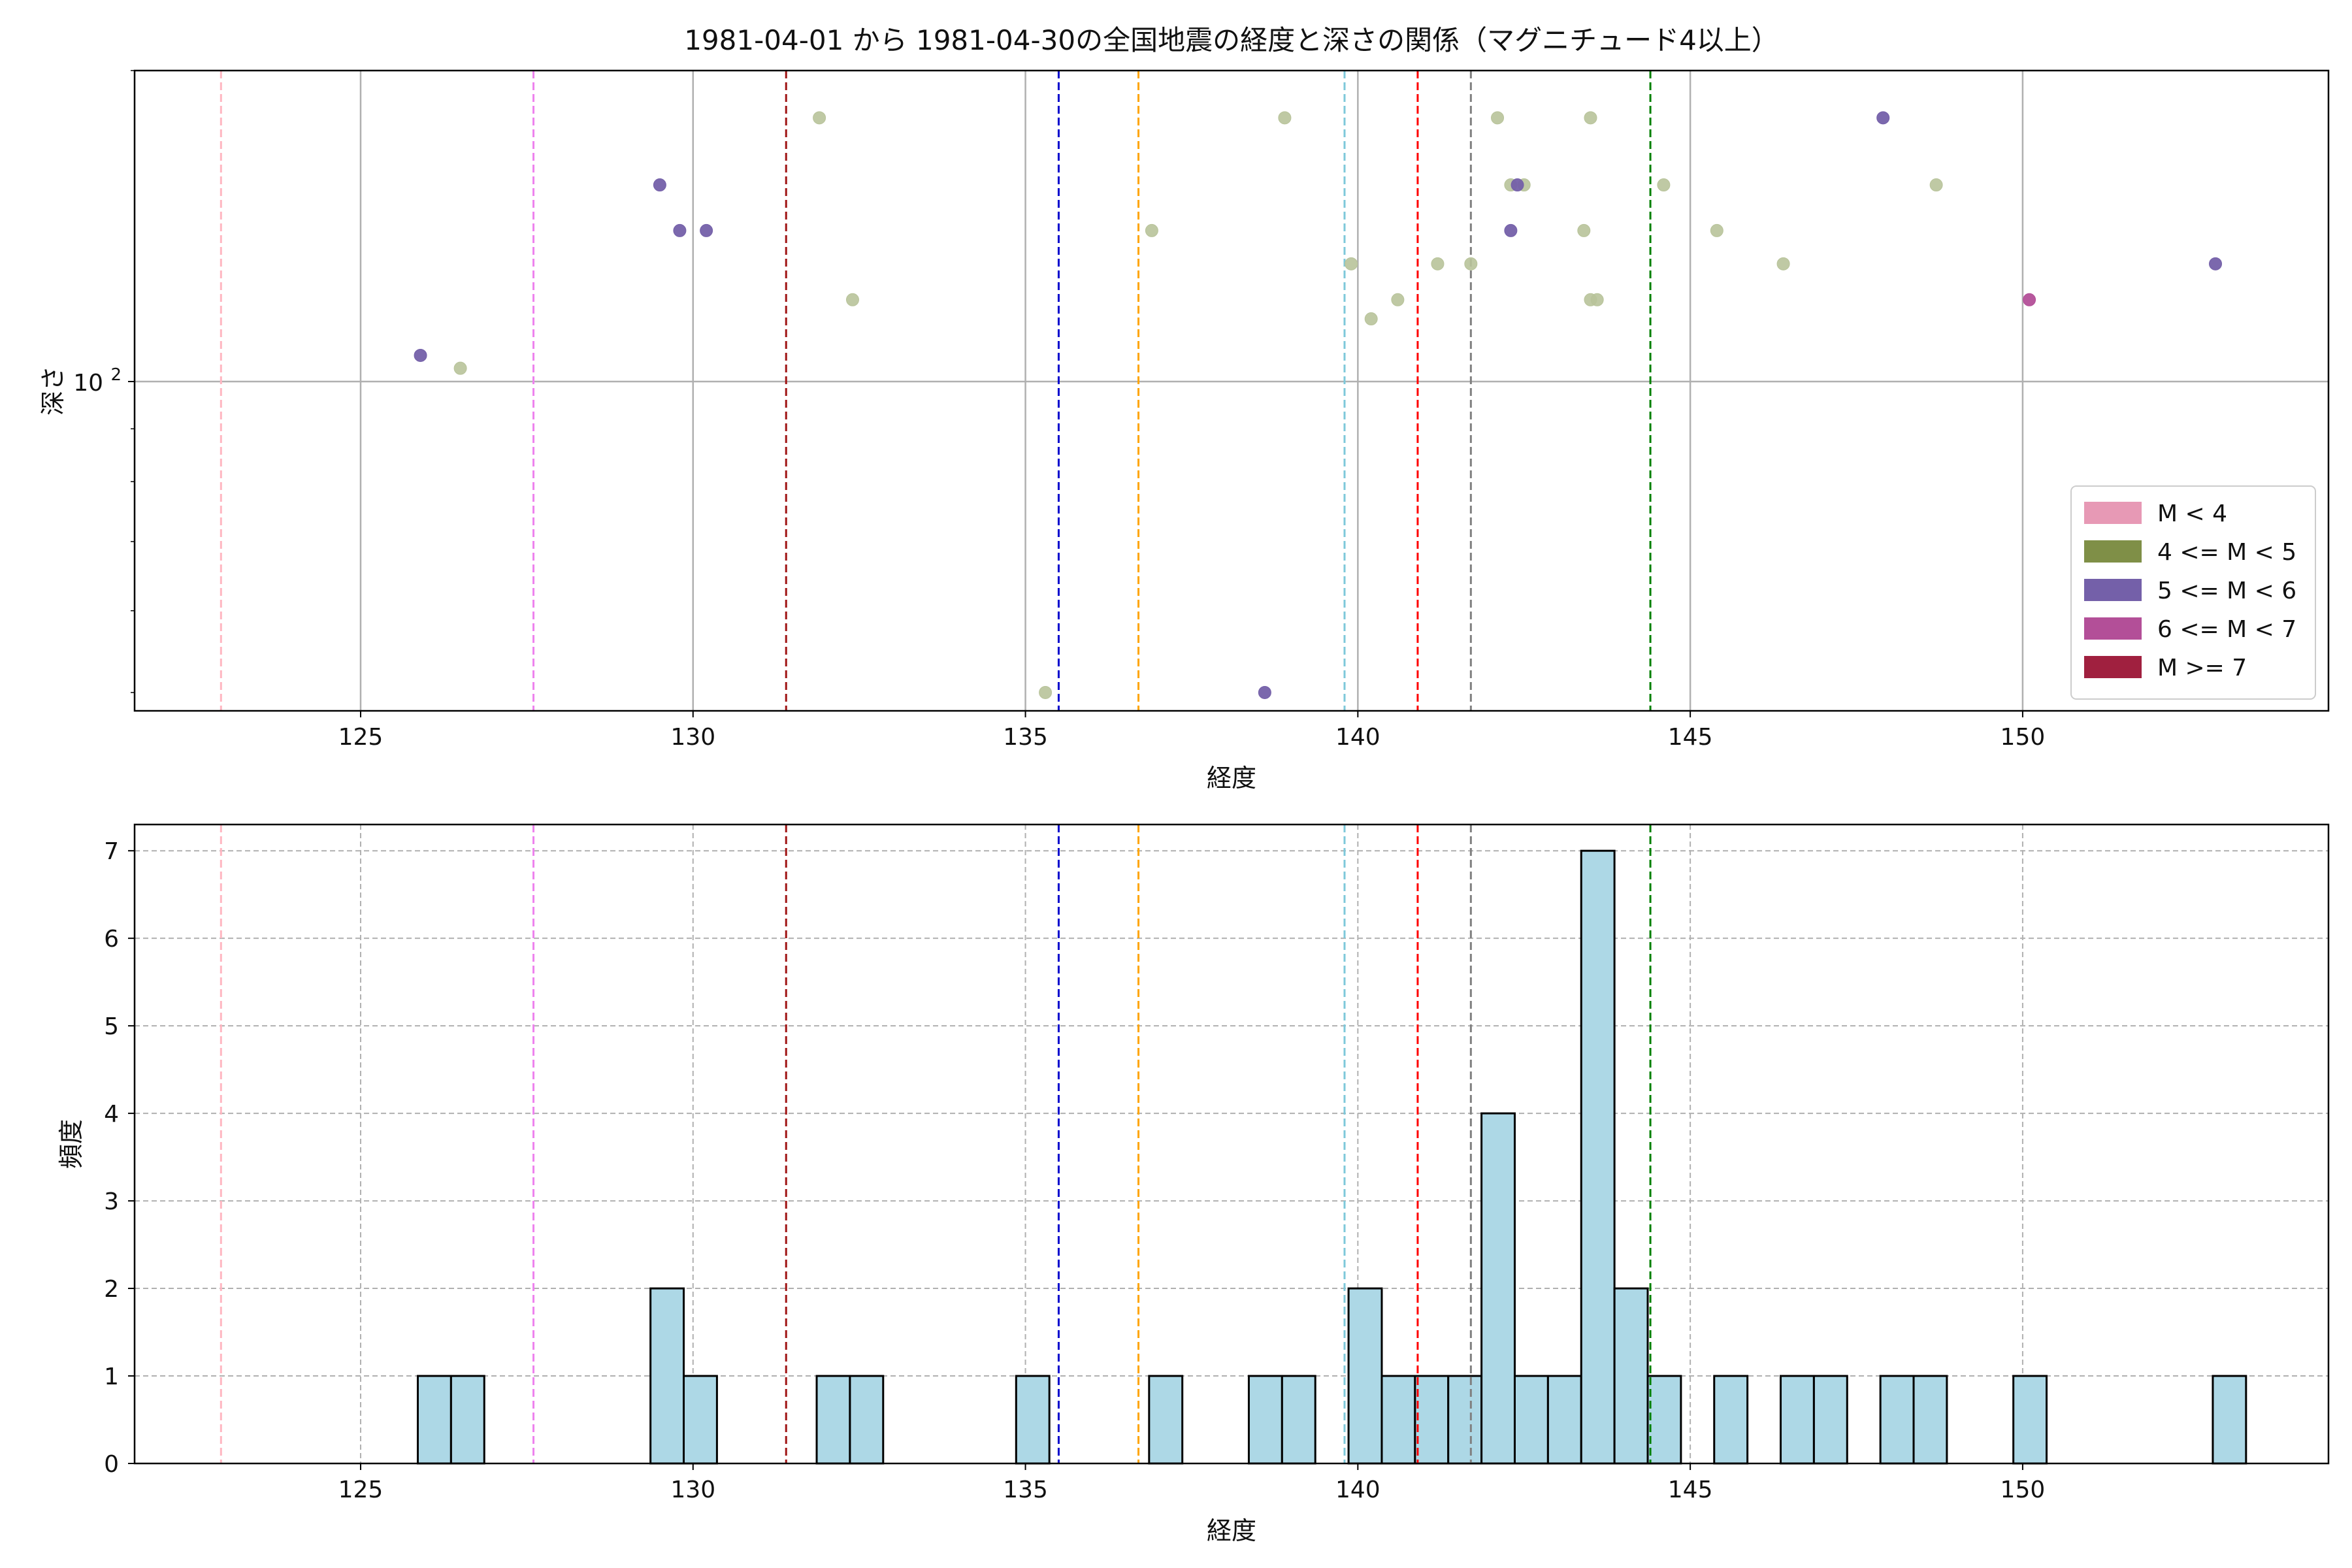 The width and height of the screenshot is (2352, 1568). What do you see at coordinates (111, 1201) in the screenshot?
I see `y-tick-label: 3` at bounding box center [111, 1201].